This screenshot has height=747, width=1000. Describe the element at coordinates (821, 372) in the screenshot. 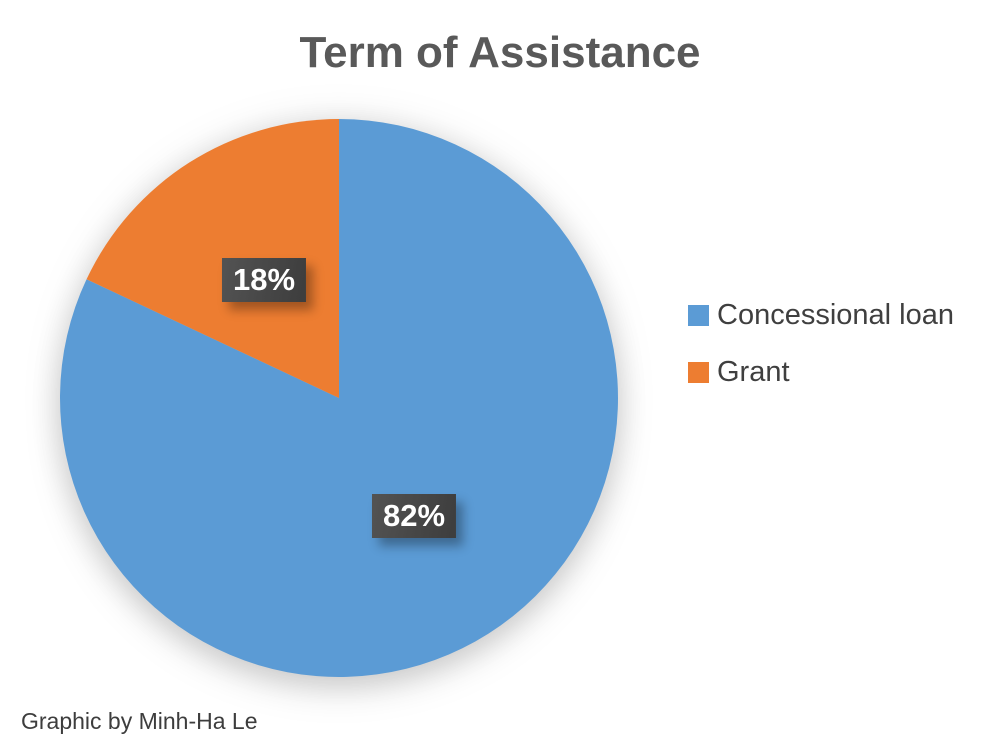

I see `legend-item-grant: Grant` at that location.